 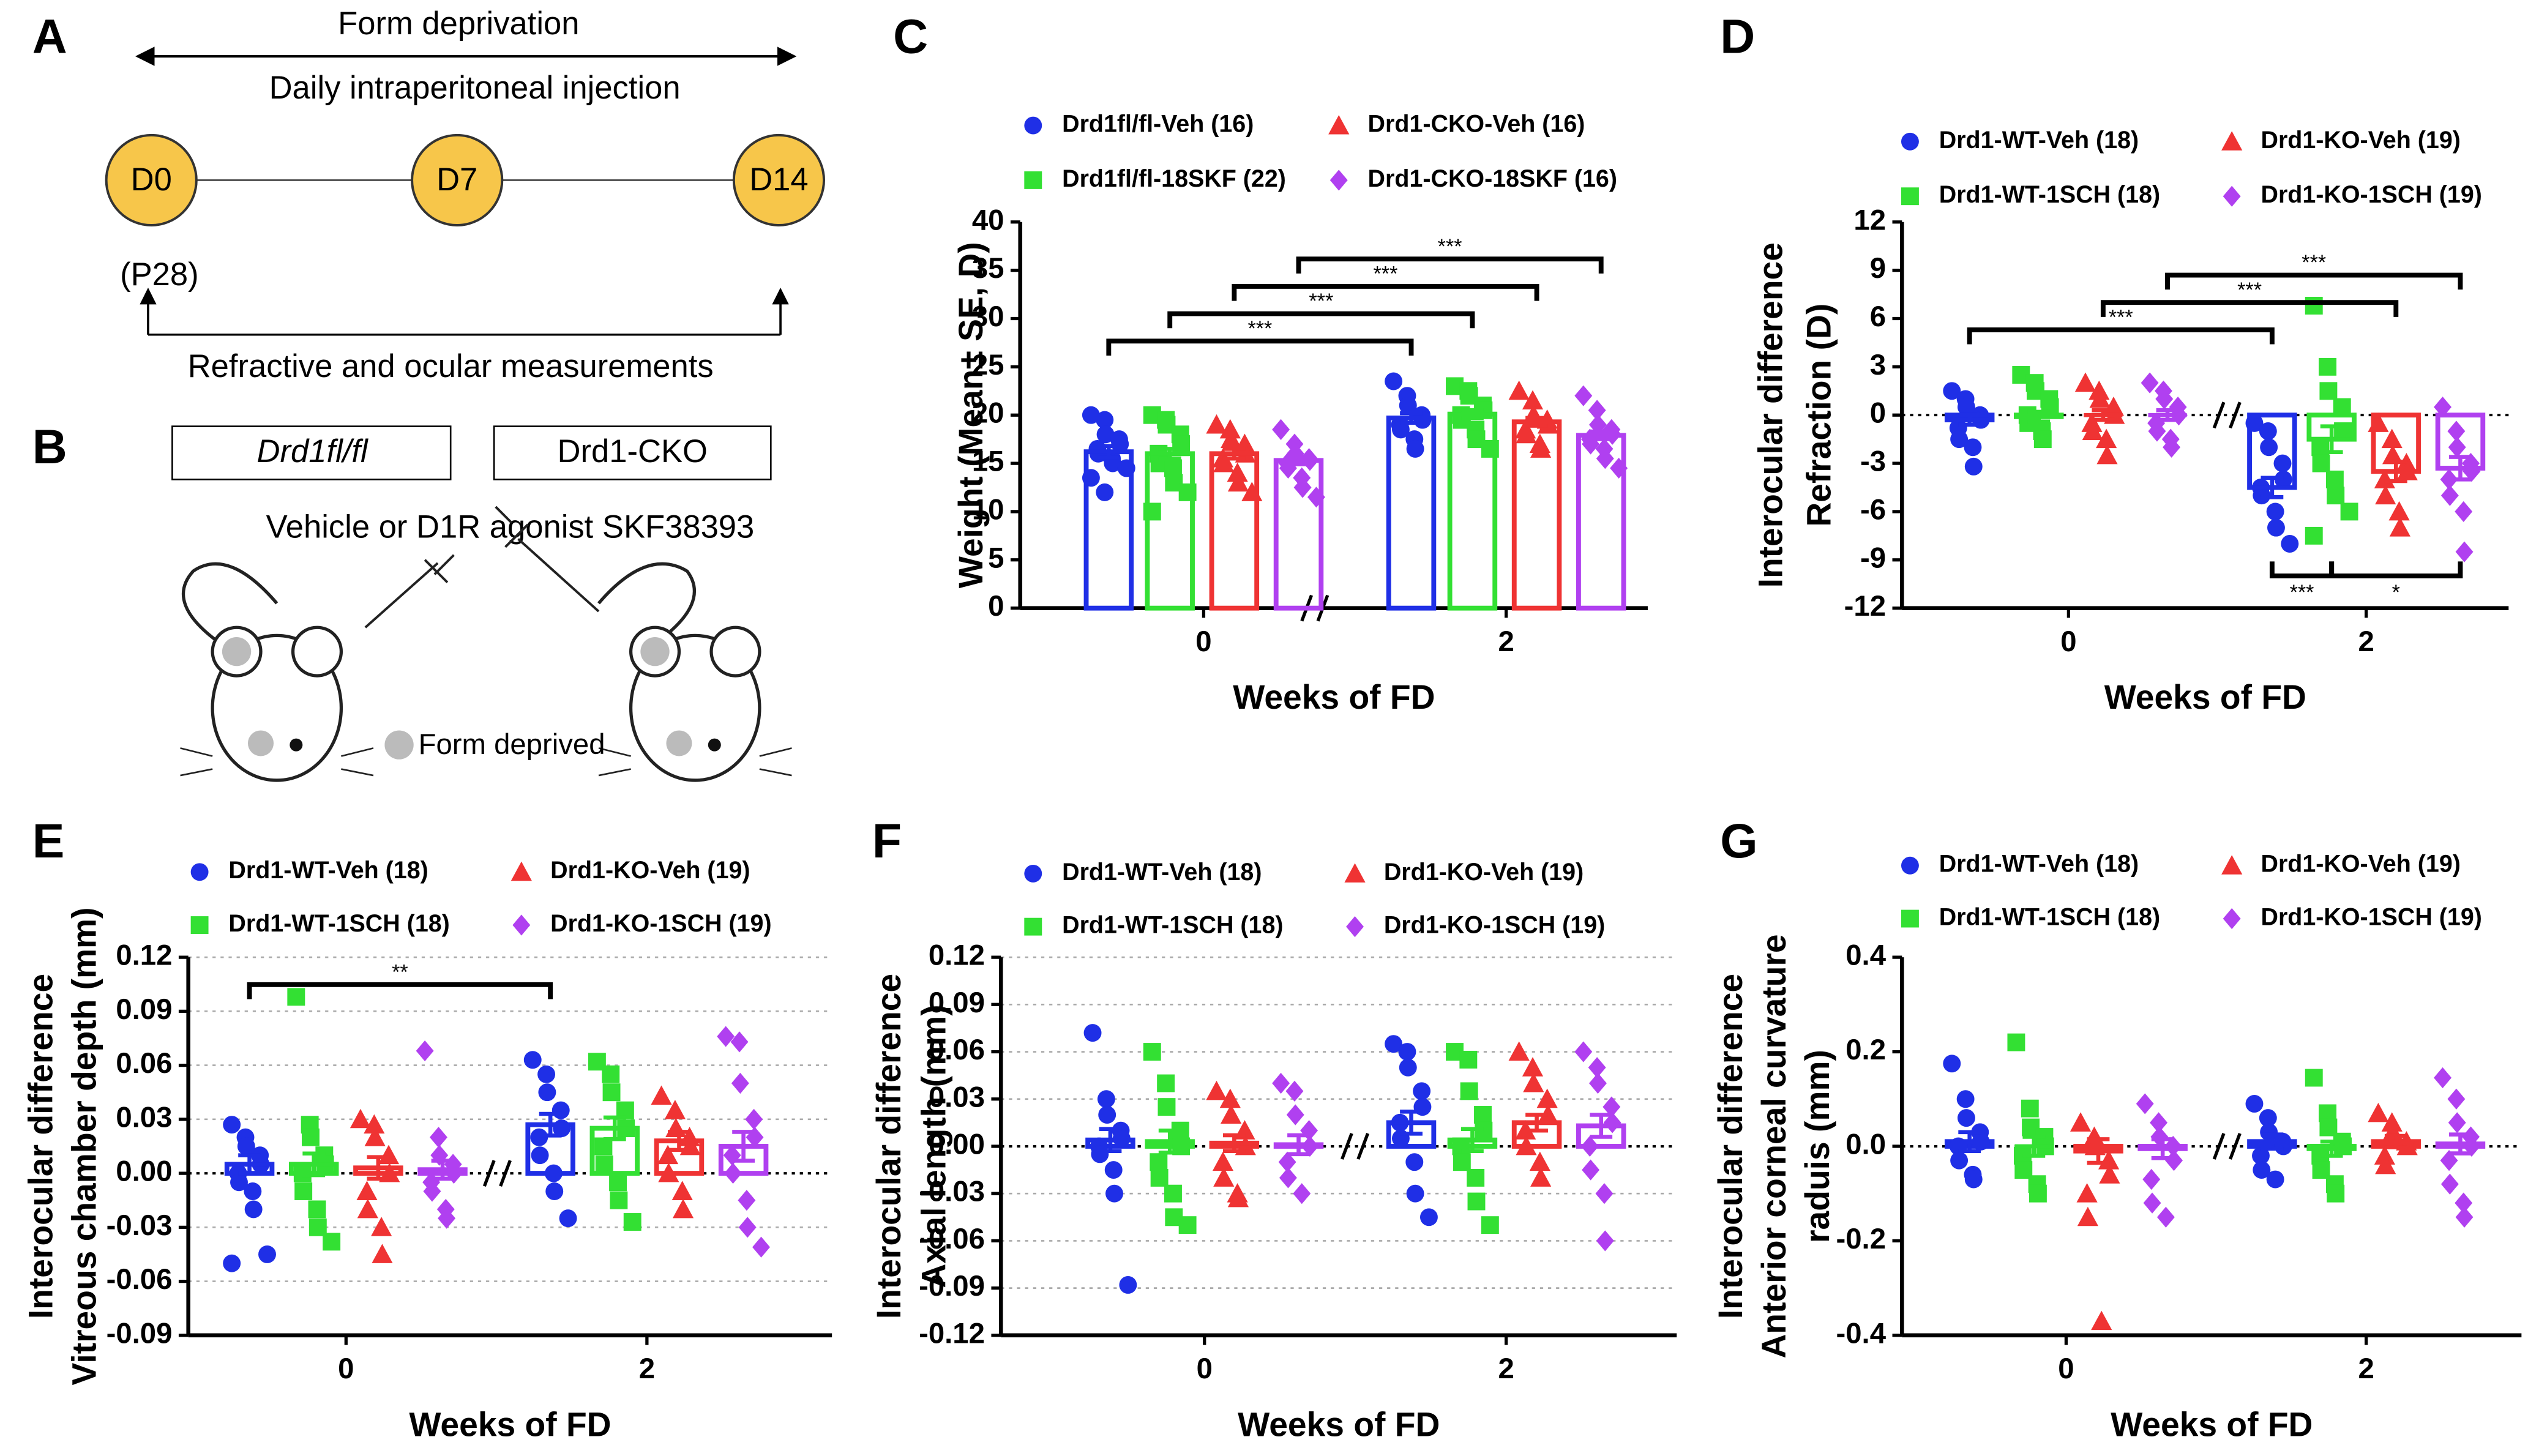 I want to click on y-tick-label: 40, so click(x=988, y=220).